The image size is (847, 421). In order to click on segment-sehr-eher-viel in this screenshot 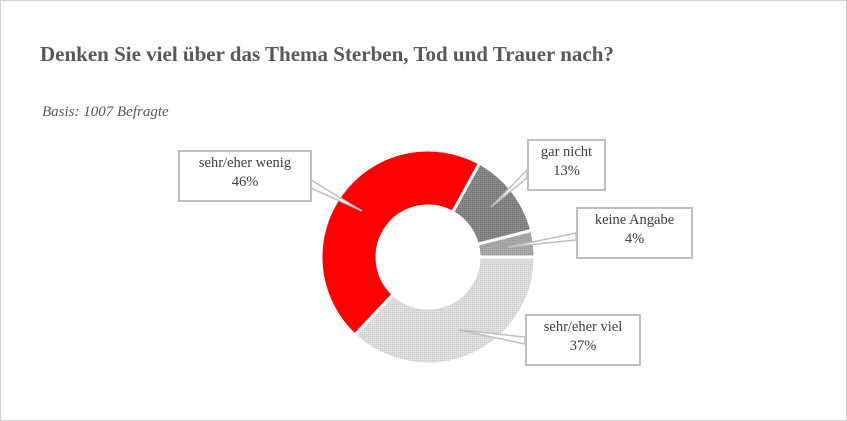, I will do `click(444, 310)`.